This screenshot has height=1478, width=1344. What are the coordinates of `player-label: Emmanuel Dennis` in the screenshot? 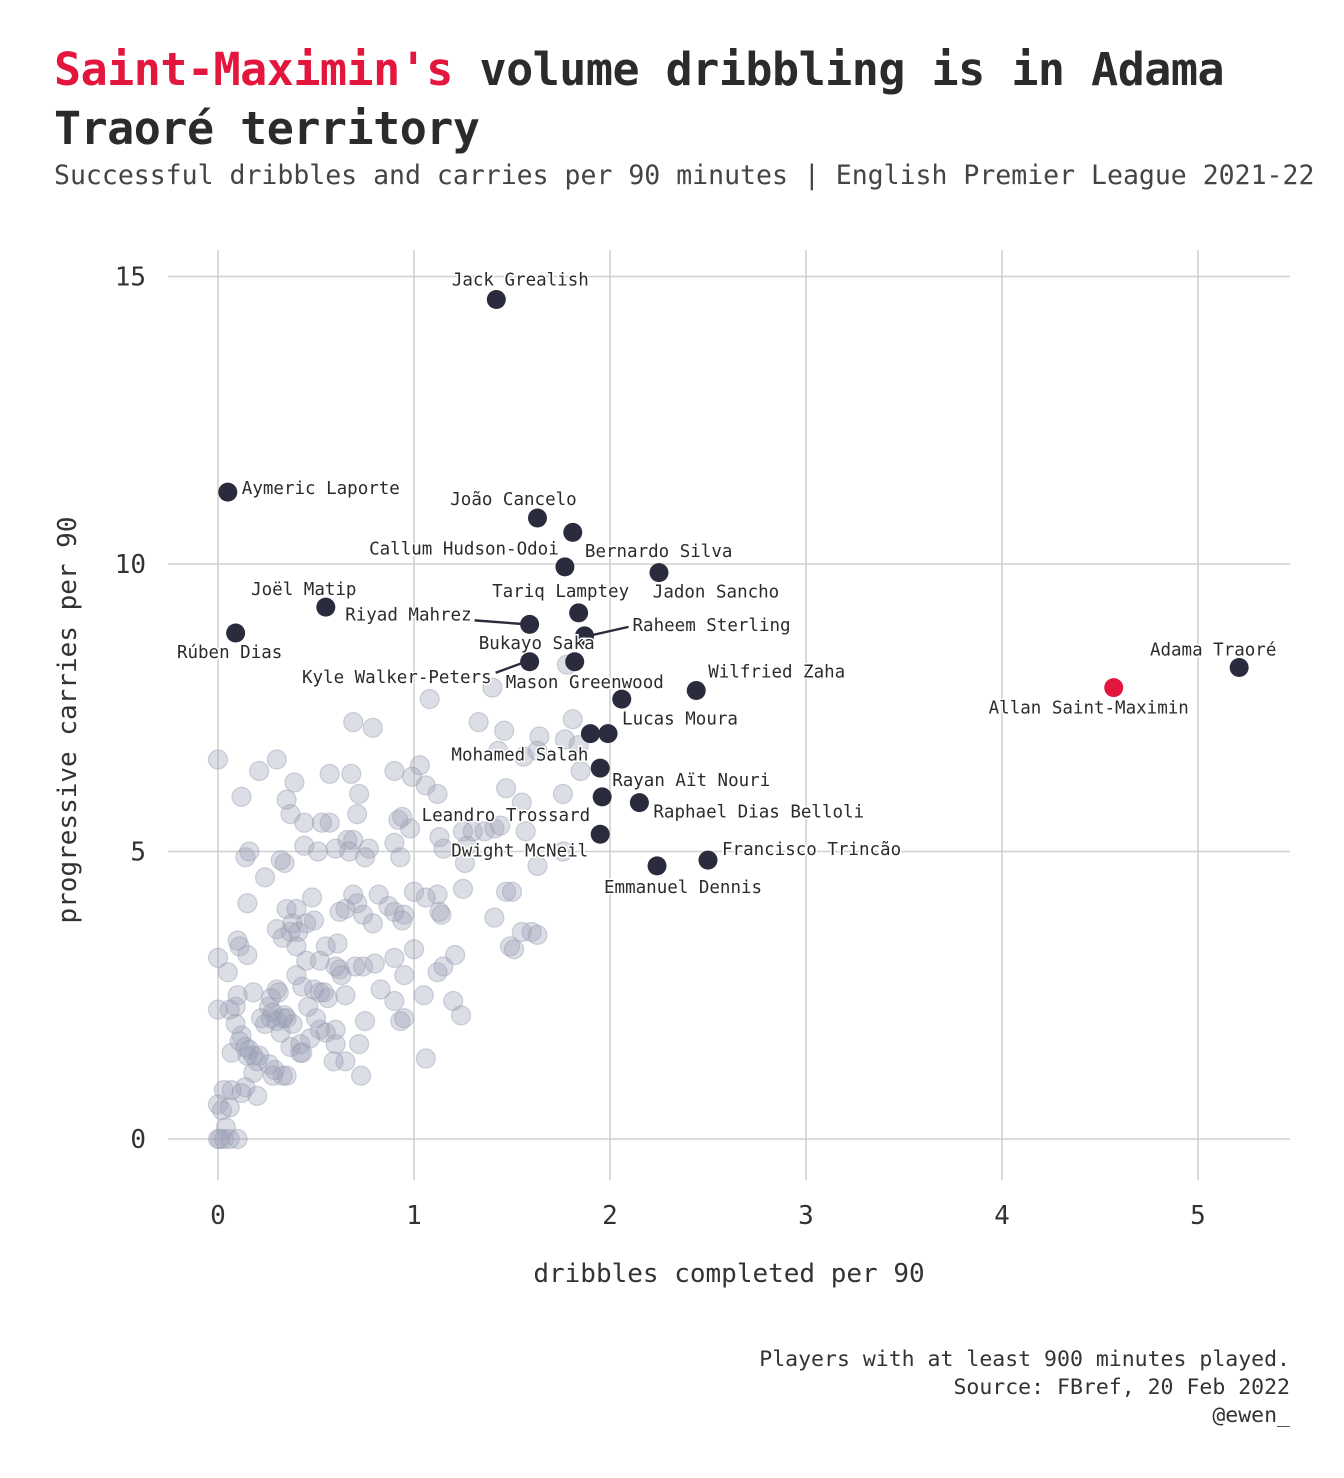 It's located at (683, 888).